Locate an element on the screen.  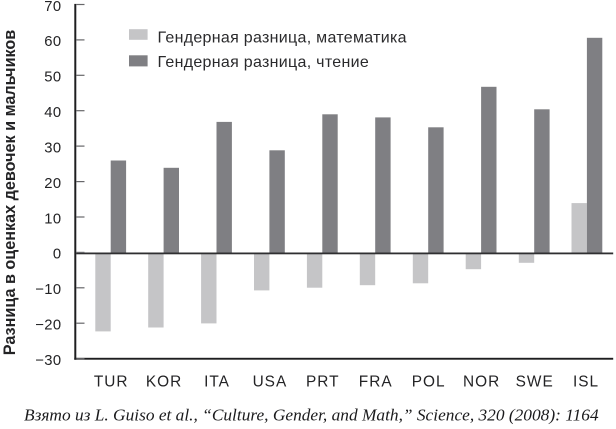
svg-text: TUR is located at coordinates (111, 382).